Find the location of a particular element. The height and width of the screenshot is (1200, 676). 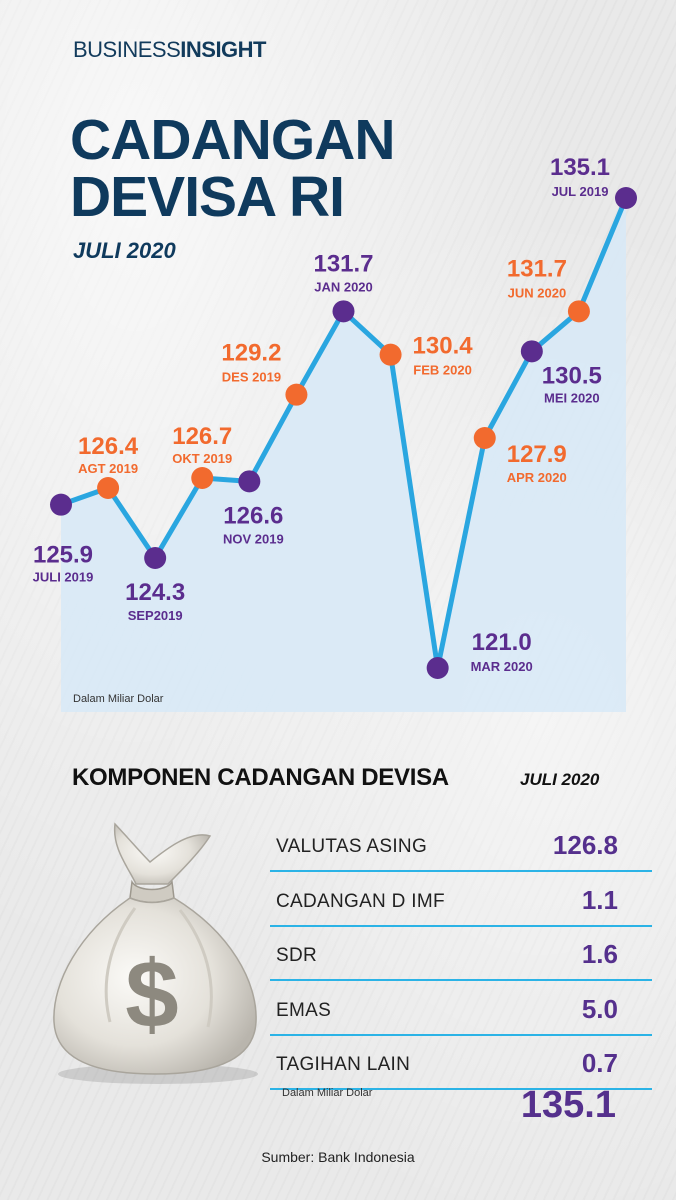

data-category-label: JULI 2019 is located at coordinates (63, 577).